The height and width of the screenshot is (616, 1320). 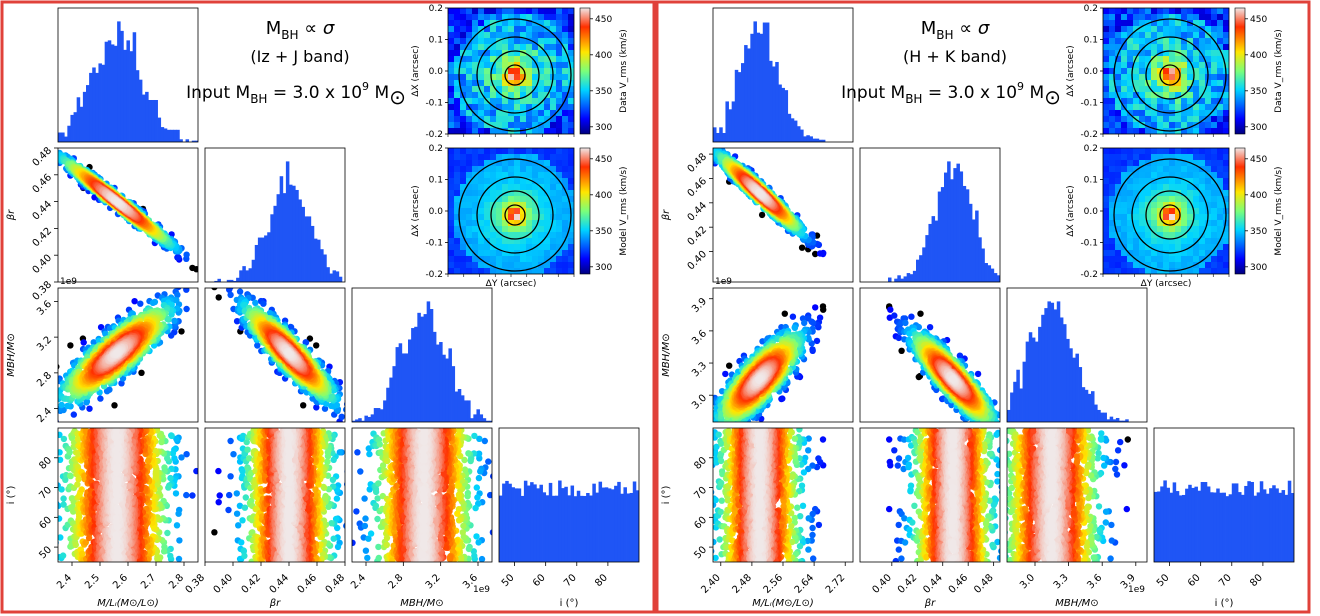 I want to click on y-tick-label: 60, so click(x=45, y=523).